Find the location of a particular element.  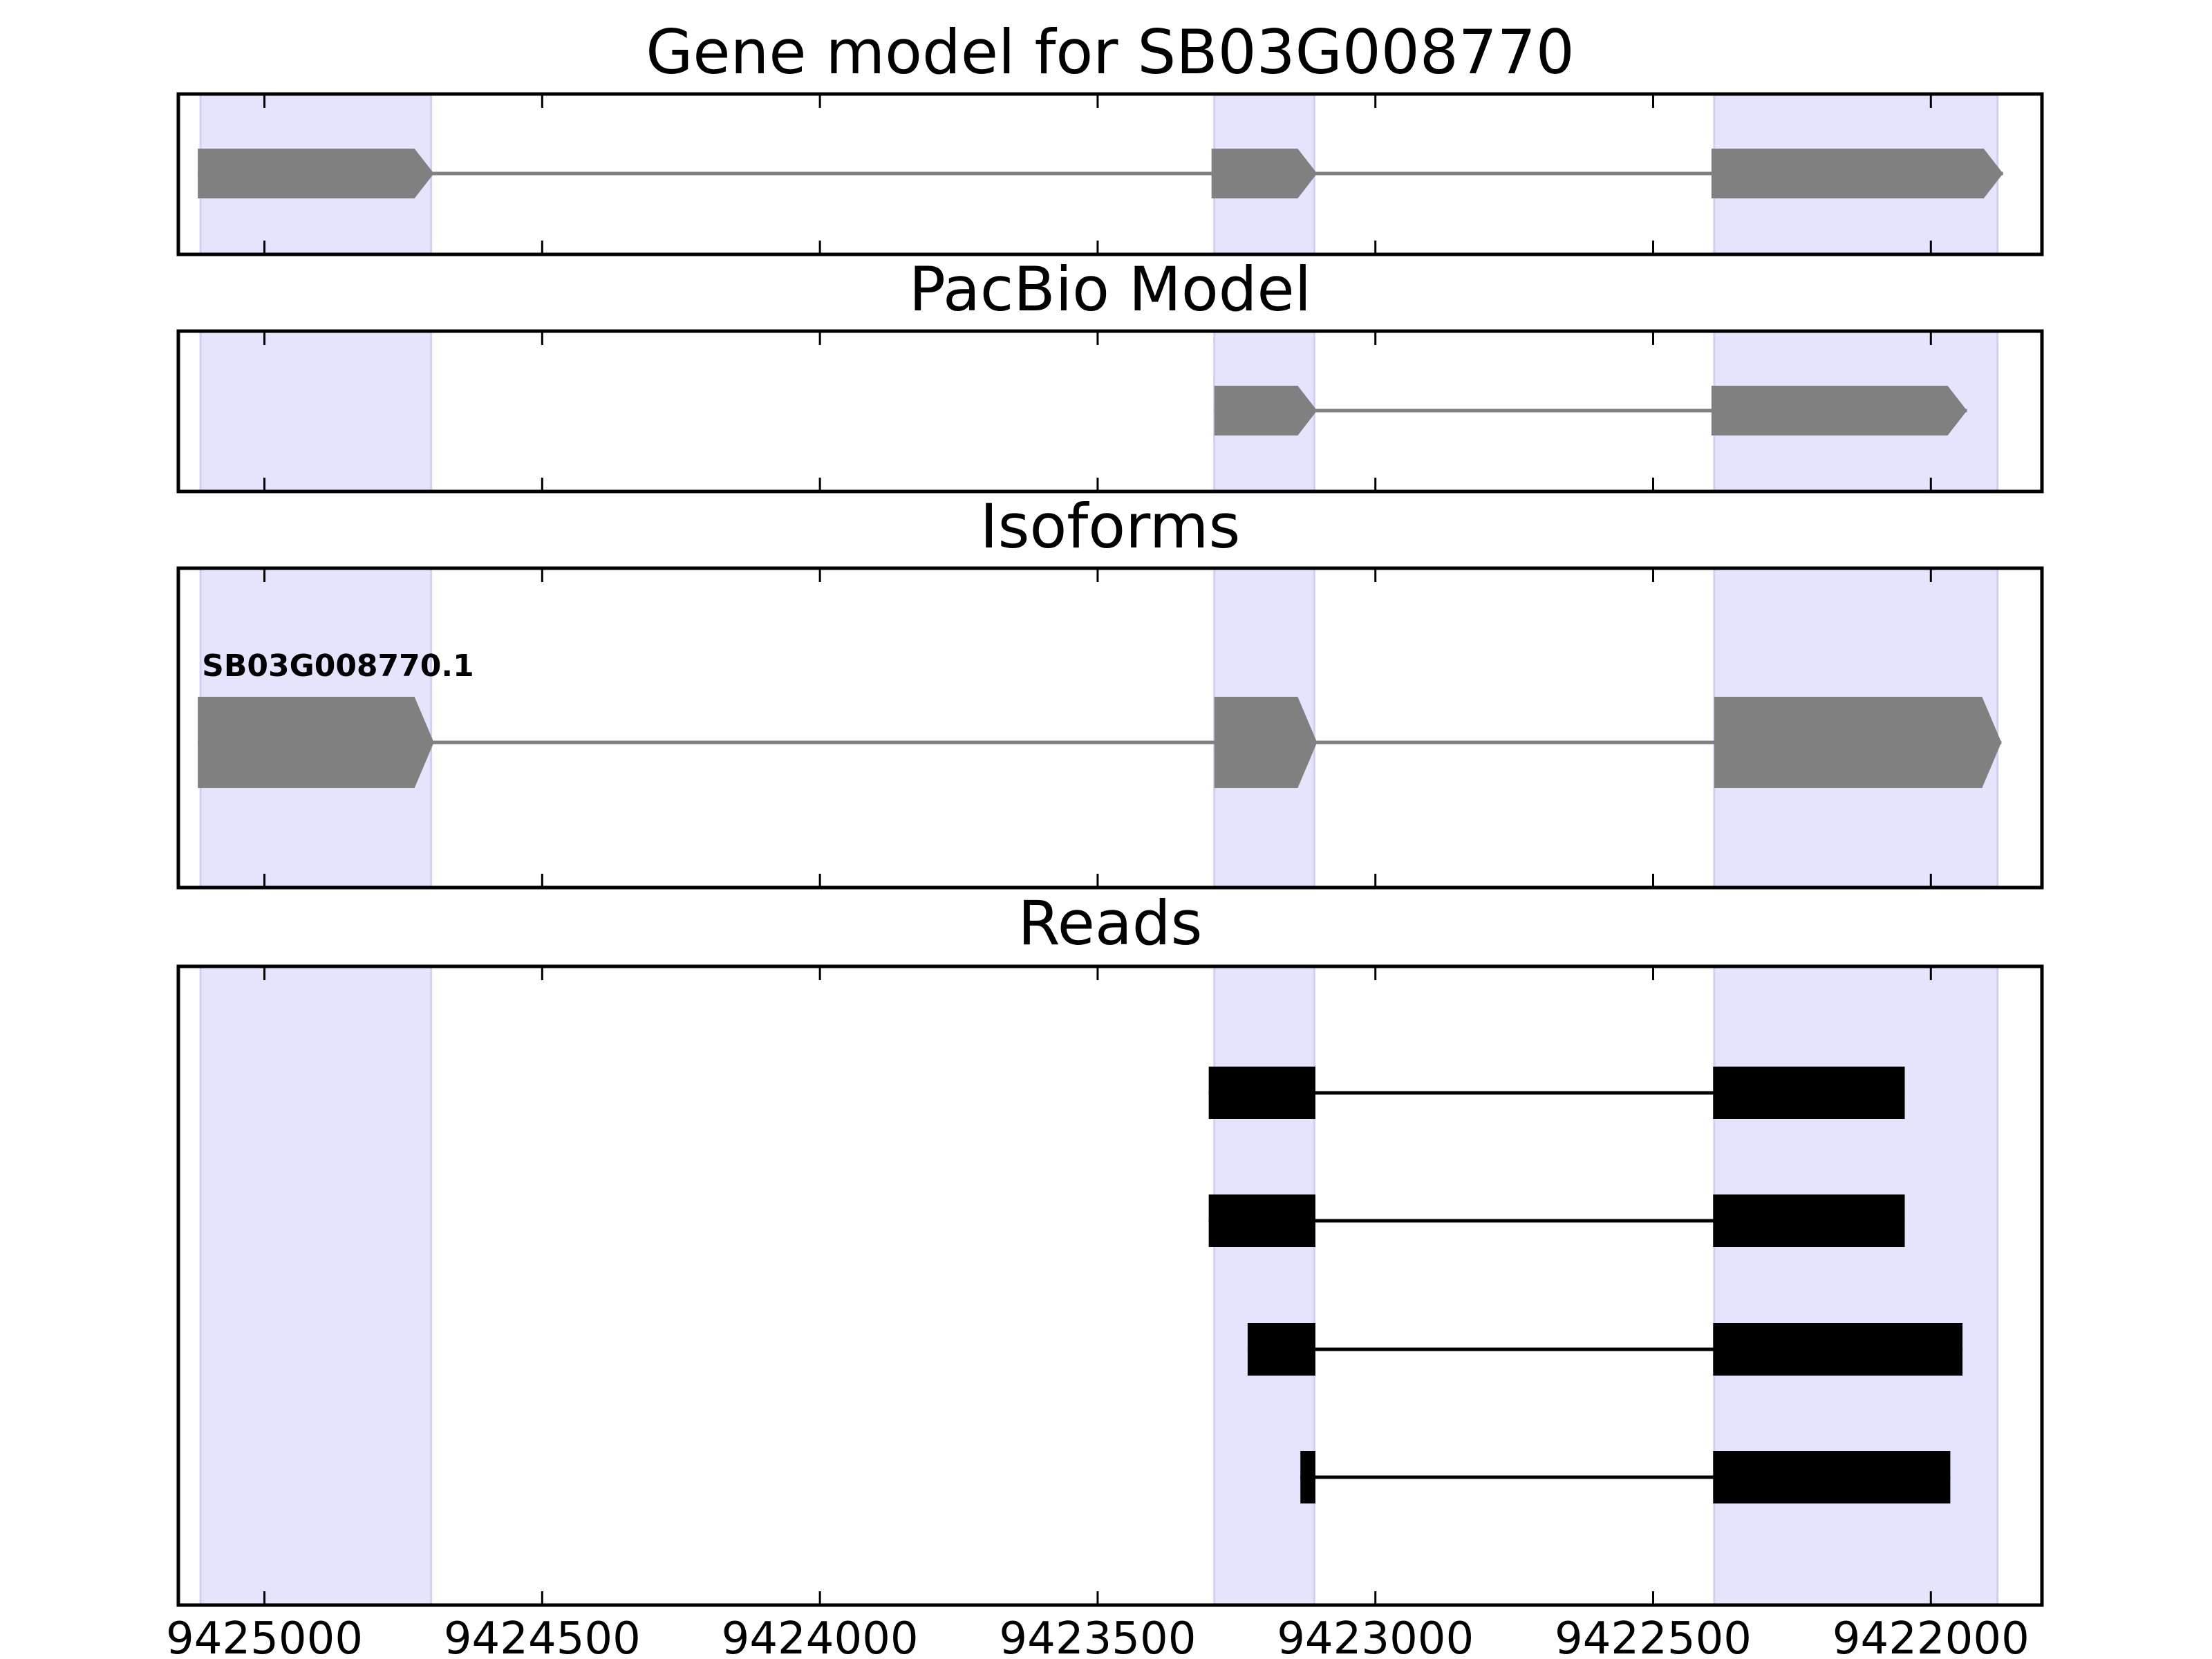

x-tick-label: 9424500 is located at coordinates (542, 1636).